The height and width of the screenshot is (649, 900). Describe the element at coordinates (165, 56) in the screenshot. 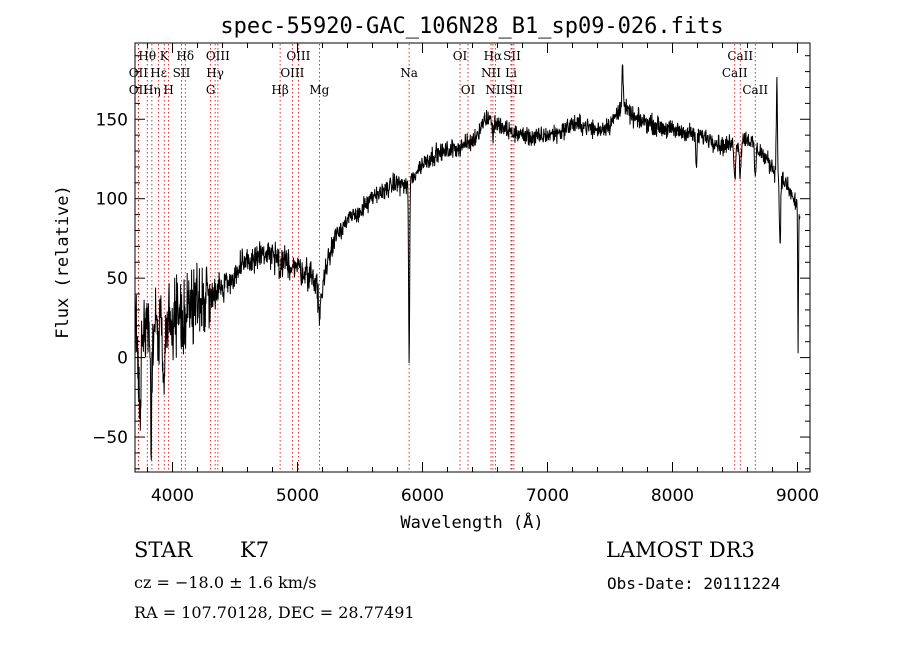

I see `line-label: K` at that location.